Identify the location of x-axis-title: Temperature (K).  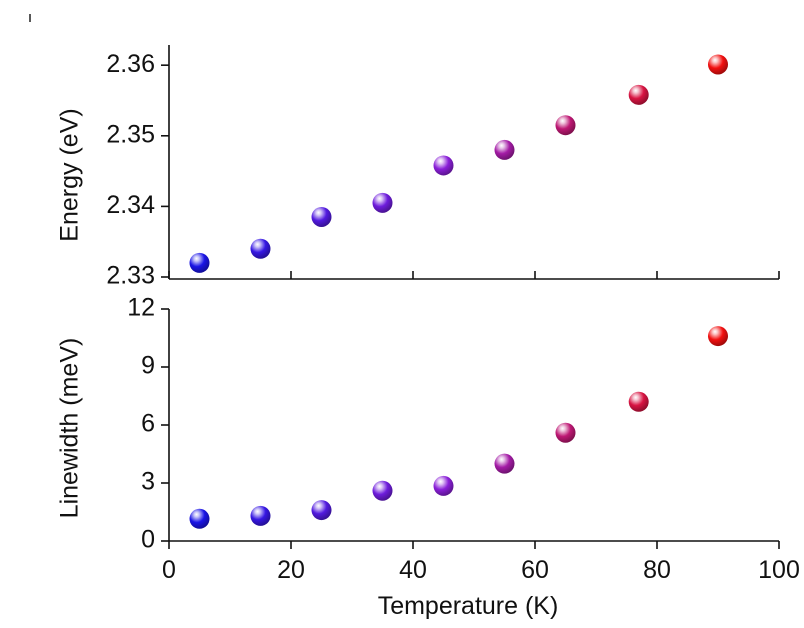
(468, 606).